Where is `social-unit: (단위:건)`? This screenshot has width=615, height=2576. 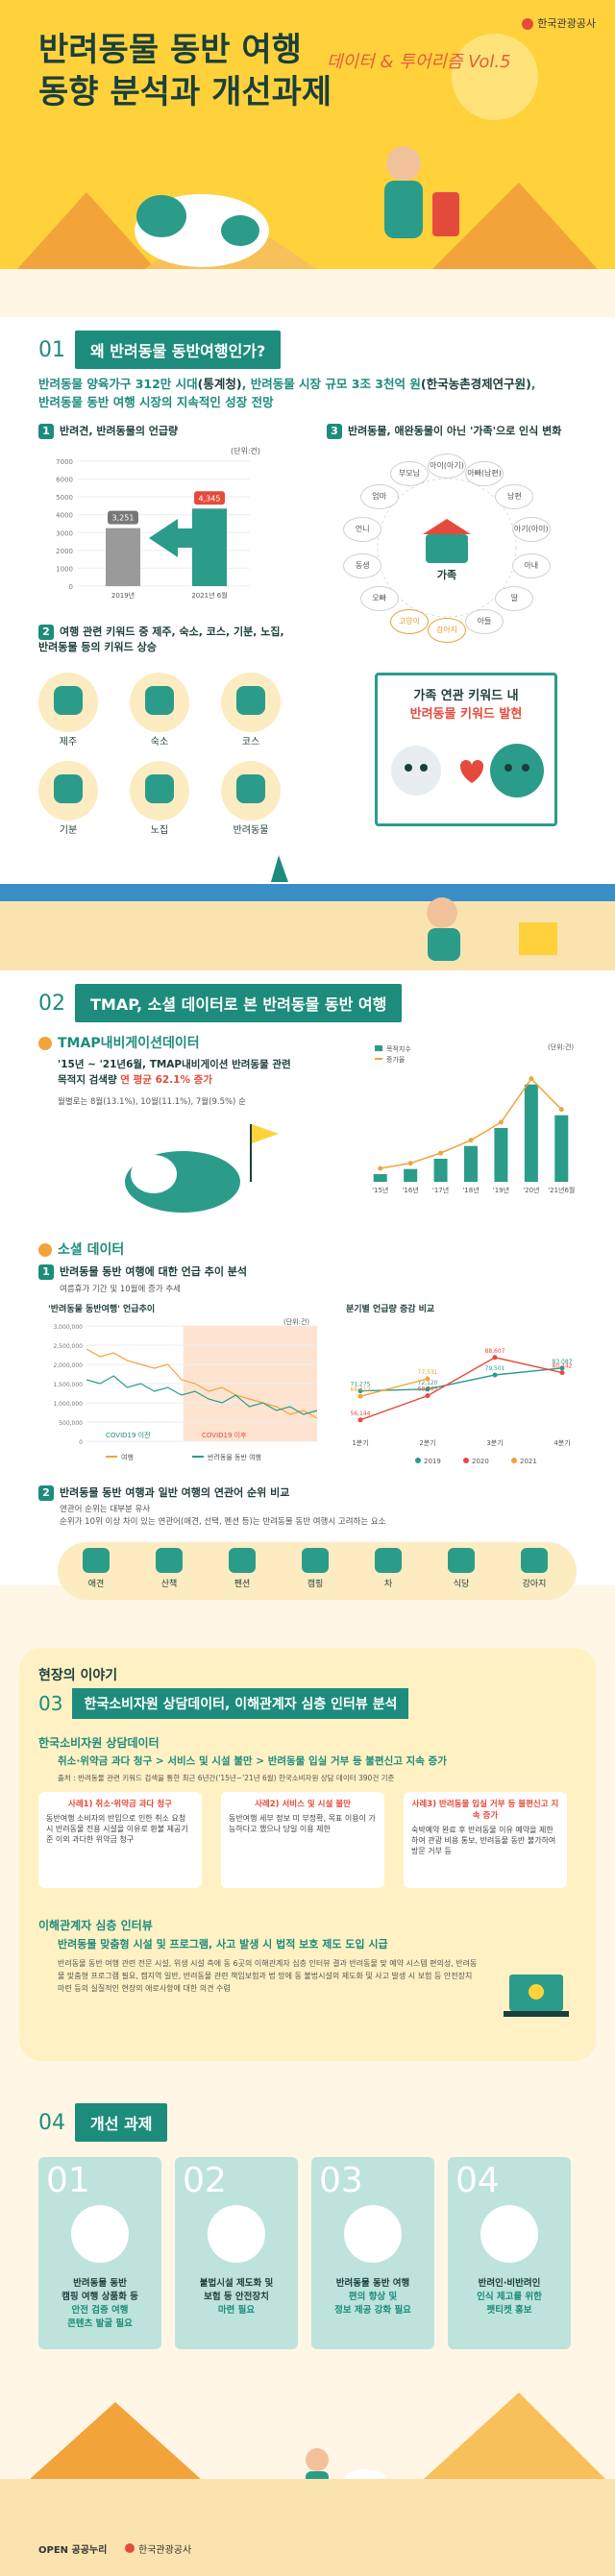
social-unit: (단위:건) is located at coordinates (296, 1321).